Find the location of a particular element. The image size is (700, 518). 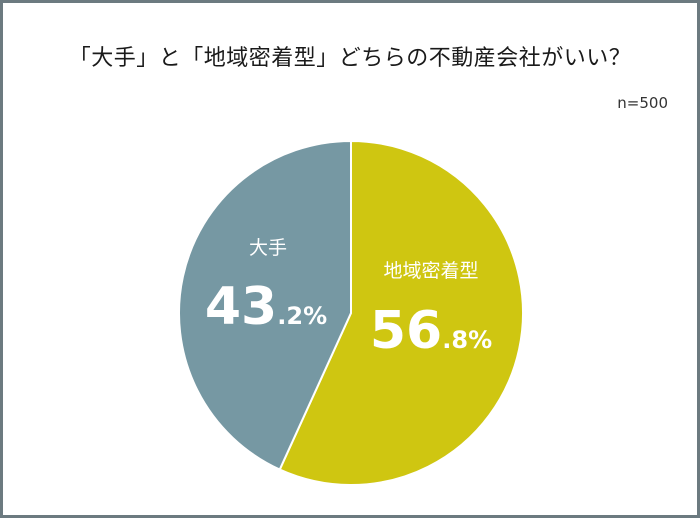

slice-label-chiiki: 地域密着型 is located at coordinates (430, 271).